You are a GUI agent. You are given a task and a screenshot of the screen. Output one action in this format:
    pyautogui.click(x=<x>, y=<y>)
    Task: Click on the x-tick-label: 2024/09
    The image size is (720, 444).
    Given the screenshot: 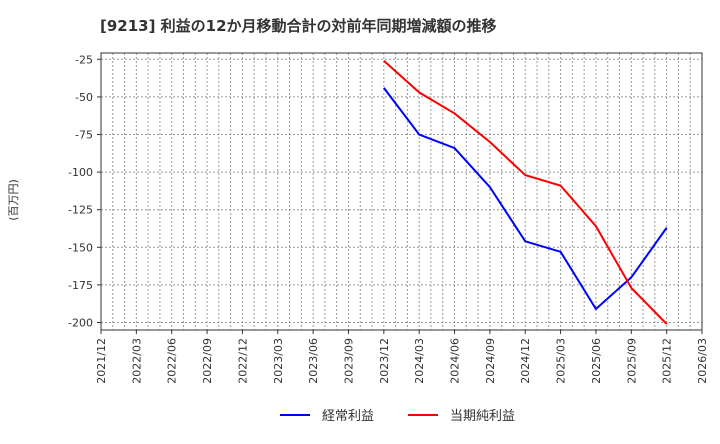 What is the action you would take?
    pyautogui.click(x=490, y=361)
    